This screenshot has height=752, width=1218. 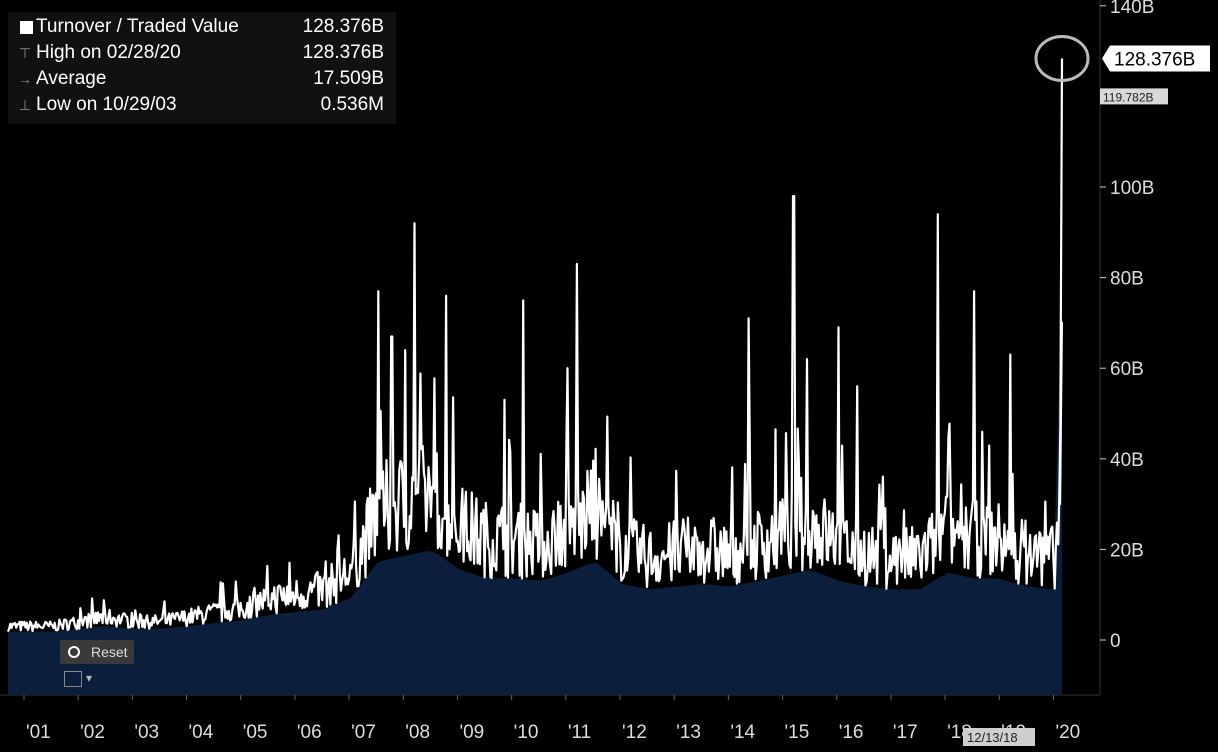 I want to click on x-tick-label: '17, so click(x=905, y=732).